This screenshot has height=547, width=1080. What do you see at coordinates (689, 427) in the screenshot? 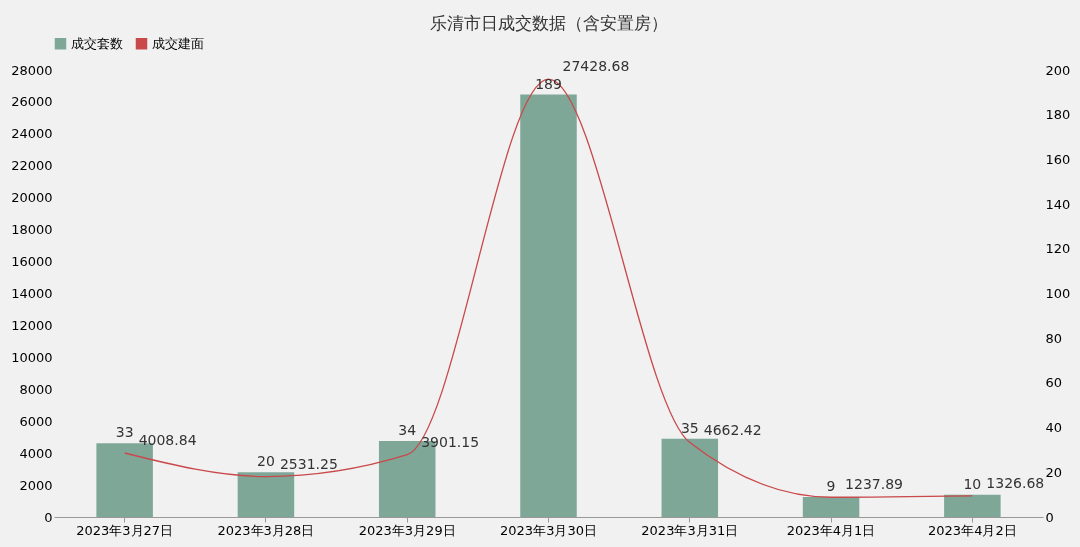
I see `data-label: 35` at bounding box center [689, 427].